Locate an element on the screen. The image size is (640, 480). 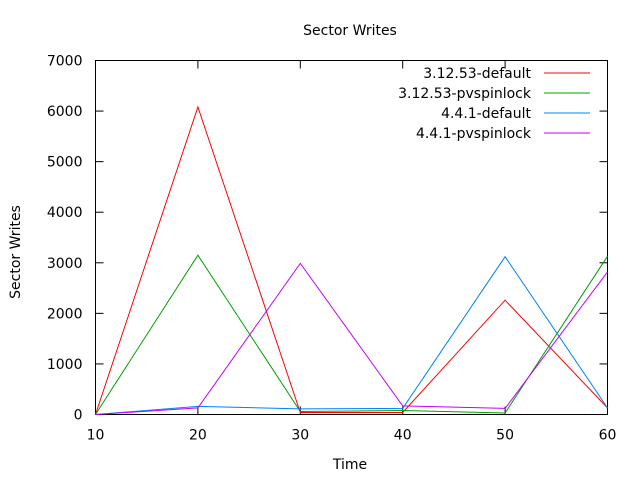
legend-label-0: 3.12.53-default is located at coordinates (477, 74).